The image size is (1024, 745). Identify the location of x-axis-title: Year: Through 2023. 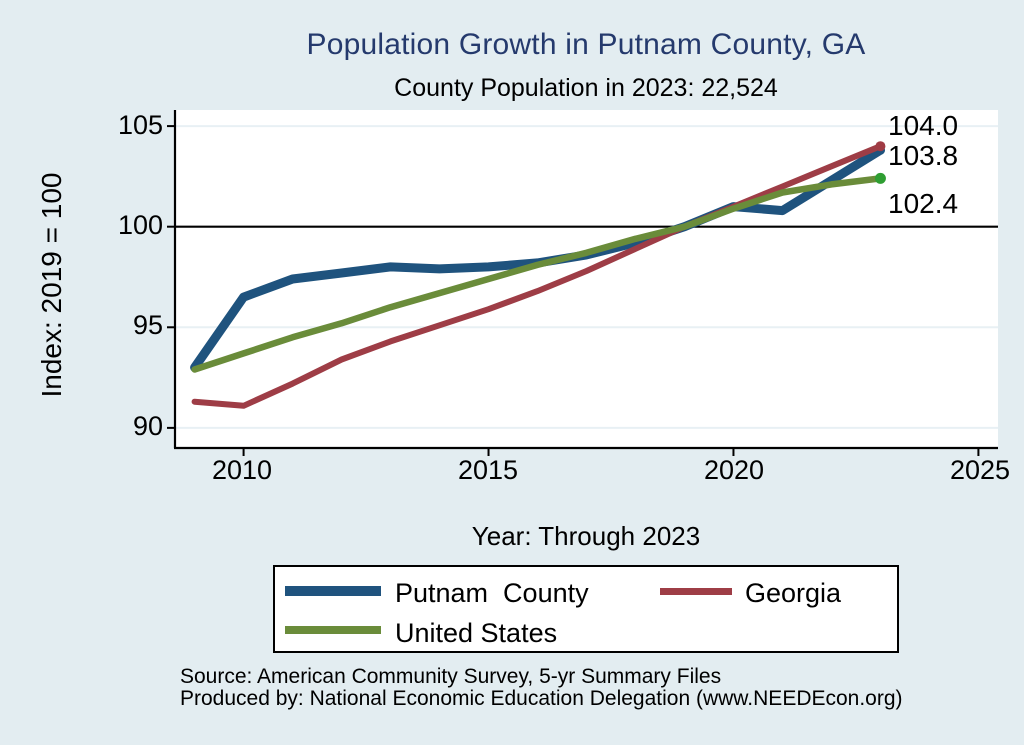
(586, 536).